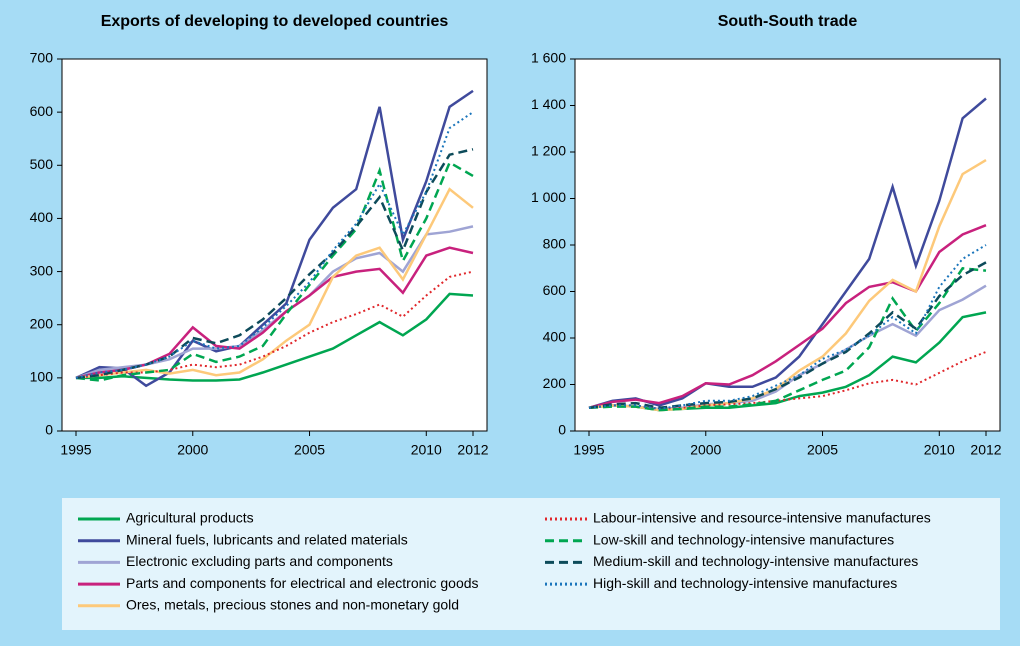 The image size is (1020, 646). Describe the element at coordinates (548, 197) in the screenshot. I see `y-tick-label: 1 000` at that location.